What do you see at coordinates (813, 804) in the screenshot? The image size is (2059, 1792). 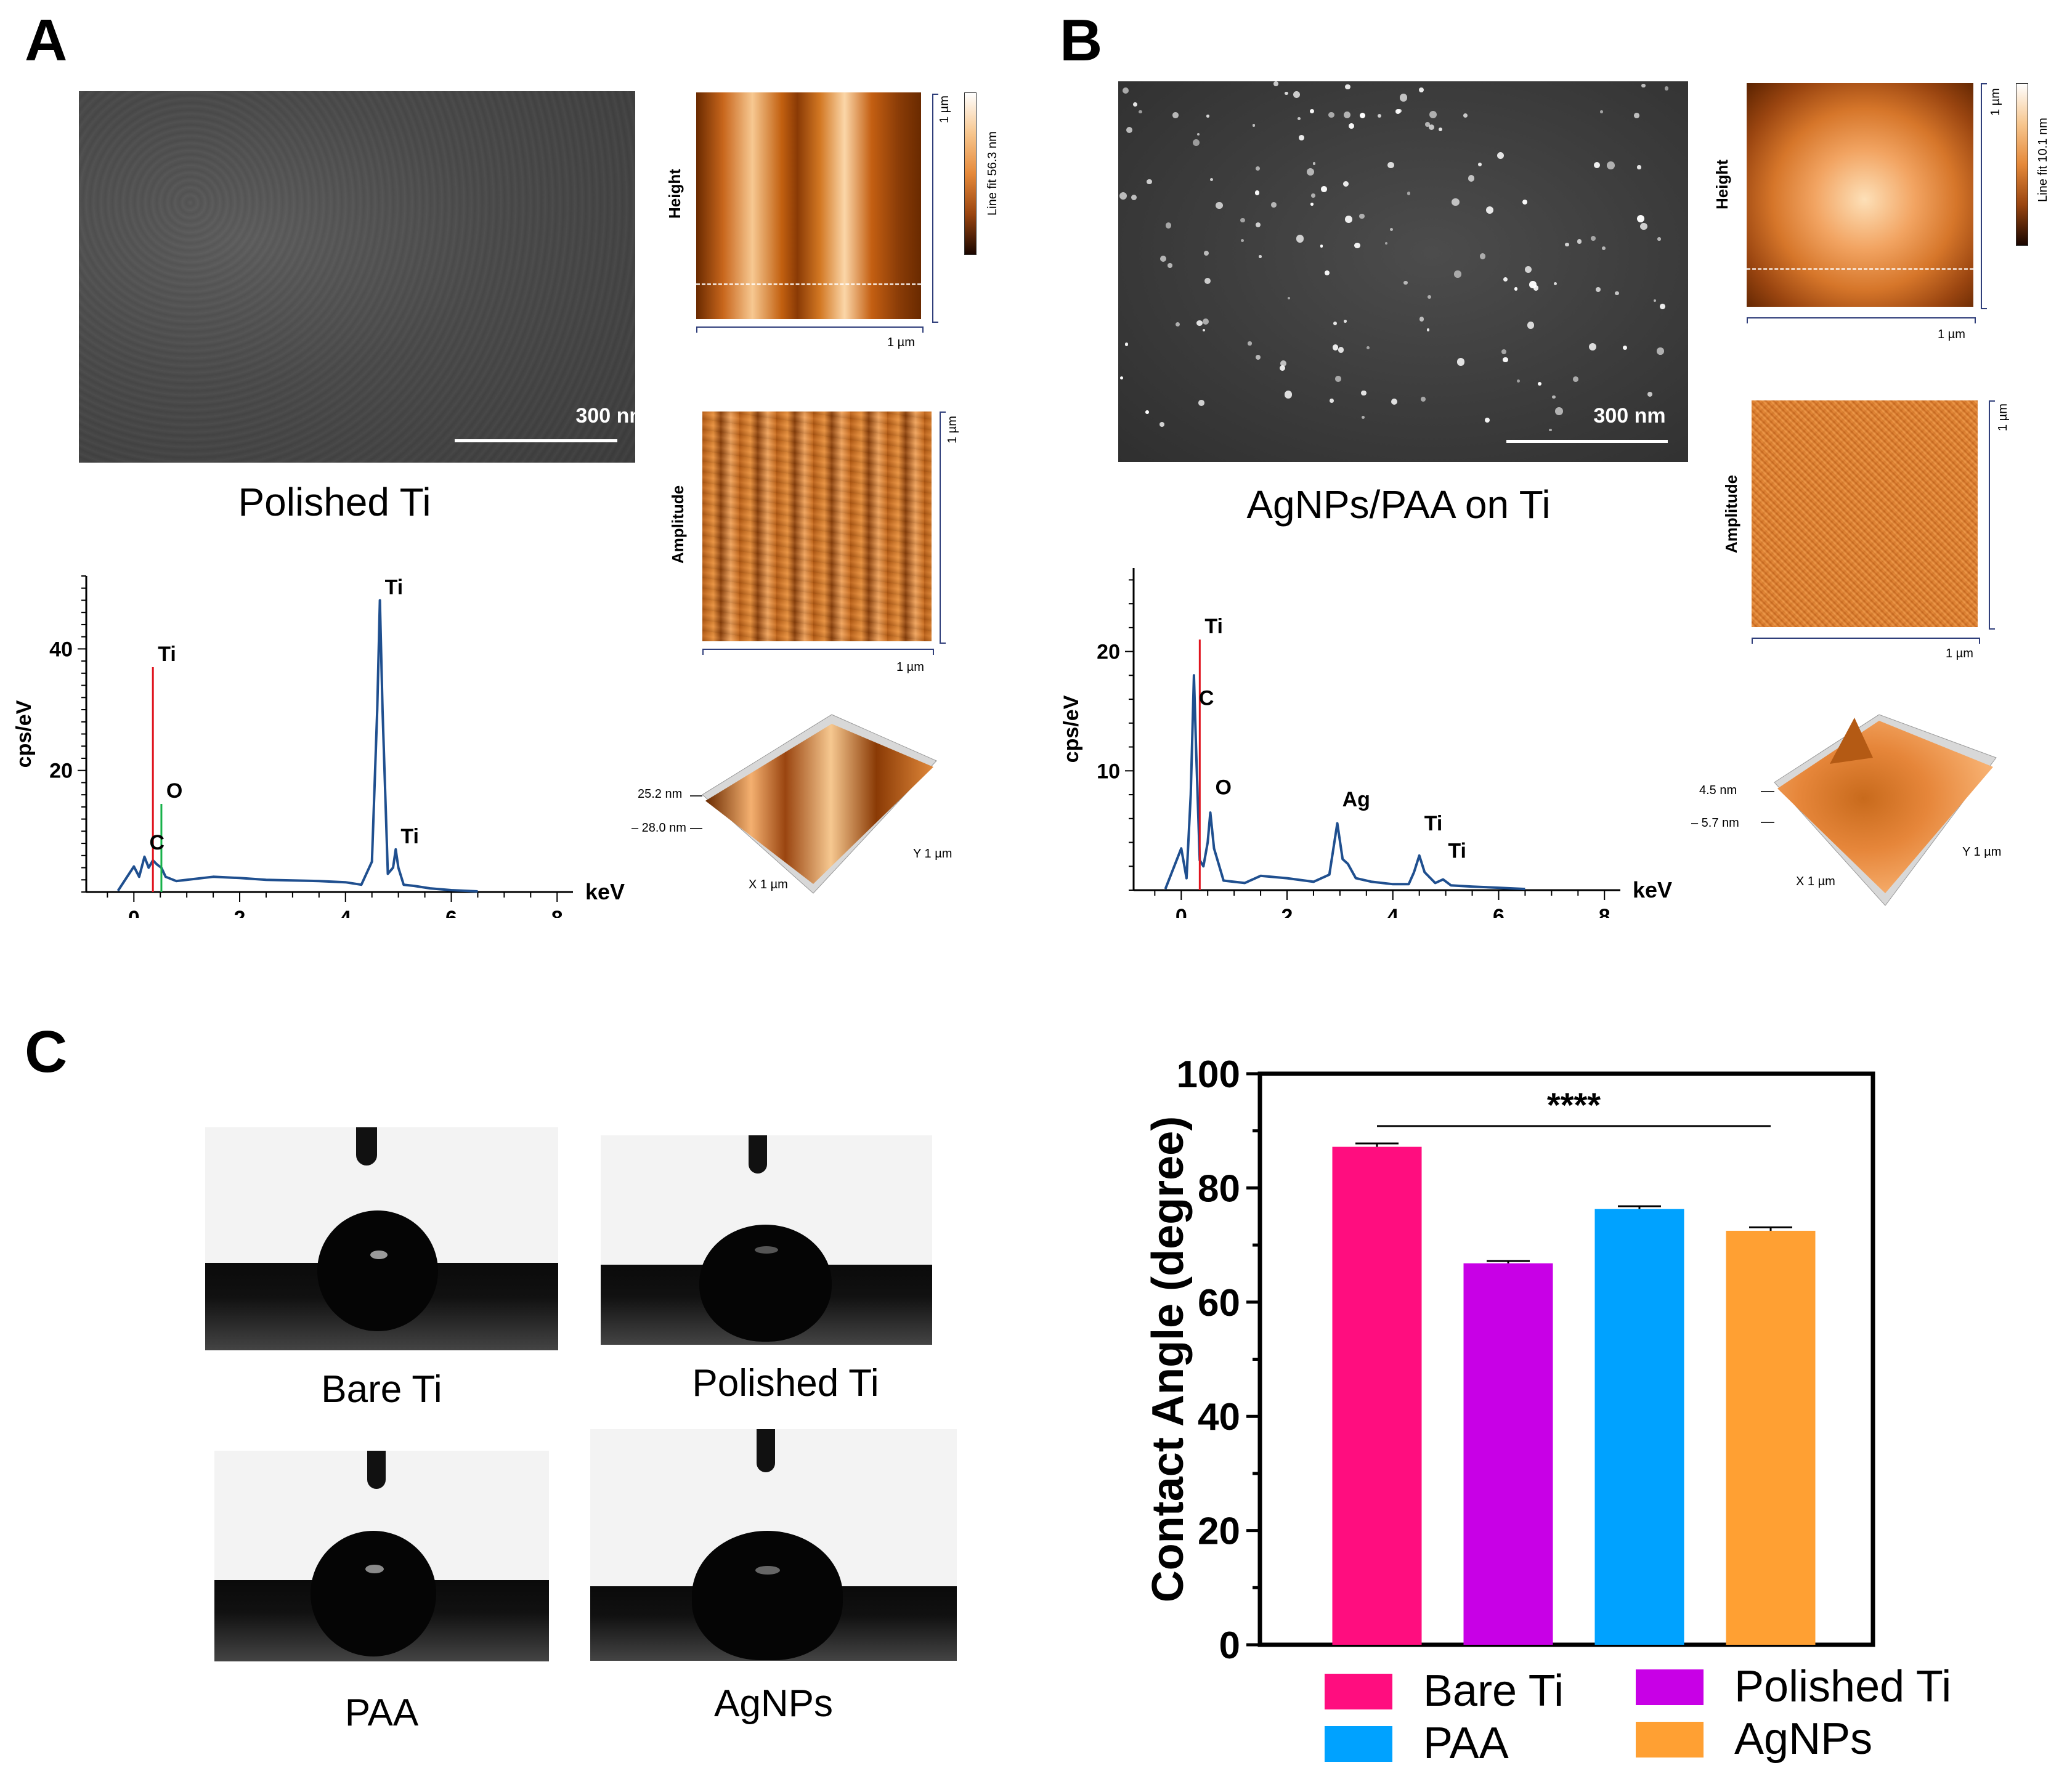 I see `afm-3d-surface-a` at bounding box center [813, 804].